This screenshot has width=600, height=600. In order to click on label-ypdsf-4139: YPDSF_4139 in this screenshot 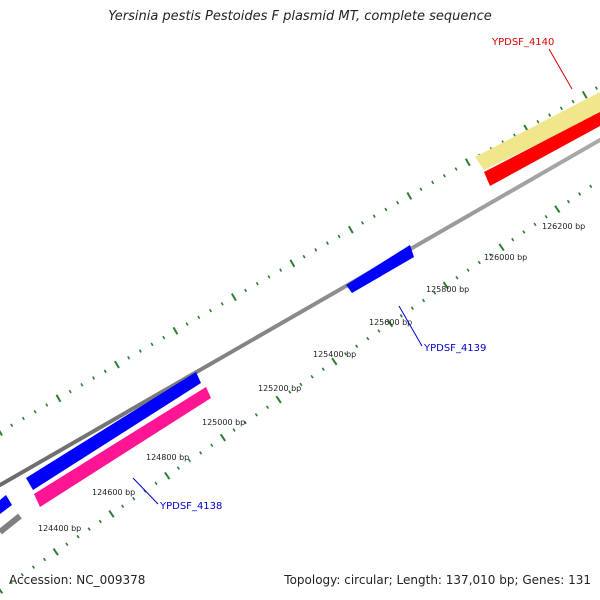, I will do `click(454, 348)`.